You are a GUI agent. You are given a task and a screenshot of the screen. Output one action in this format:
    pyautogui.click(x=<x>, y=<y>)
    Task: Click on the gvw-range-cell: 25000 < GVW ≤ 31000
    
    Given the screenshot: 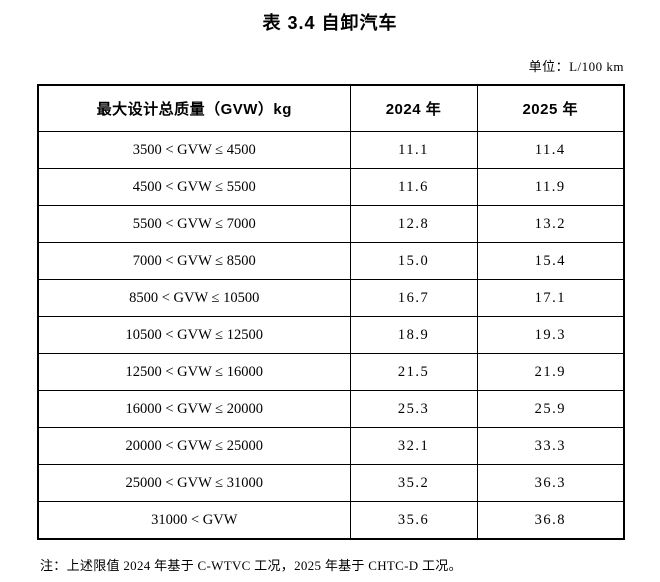 What is the action you would take?
    pyautogui.click(x=194, y=483)
    